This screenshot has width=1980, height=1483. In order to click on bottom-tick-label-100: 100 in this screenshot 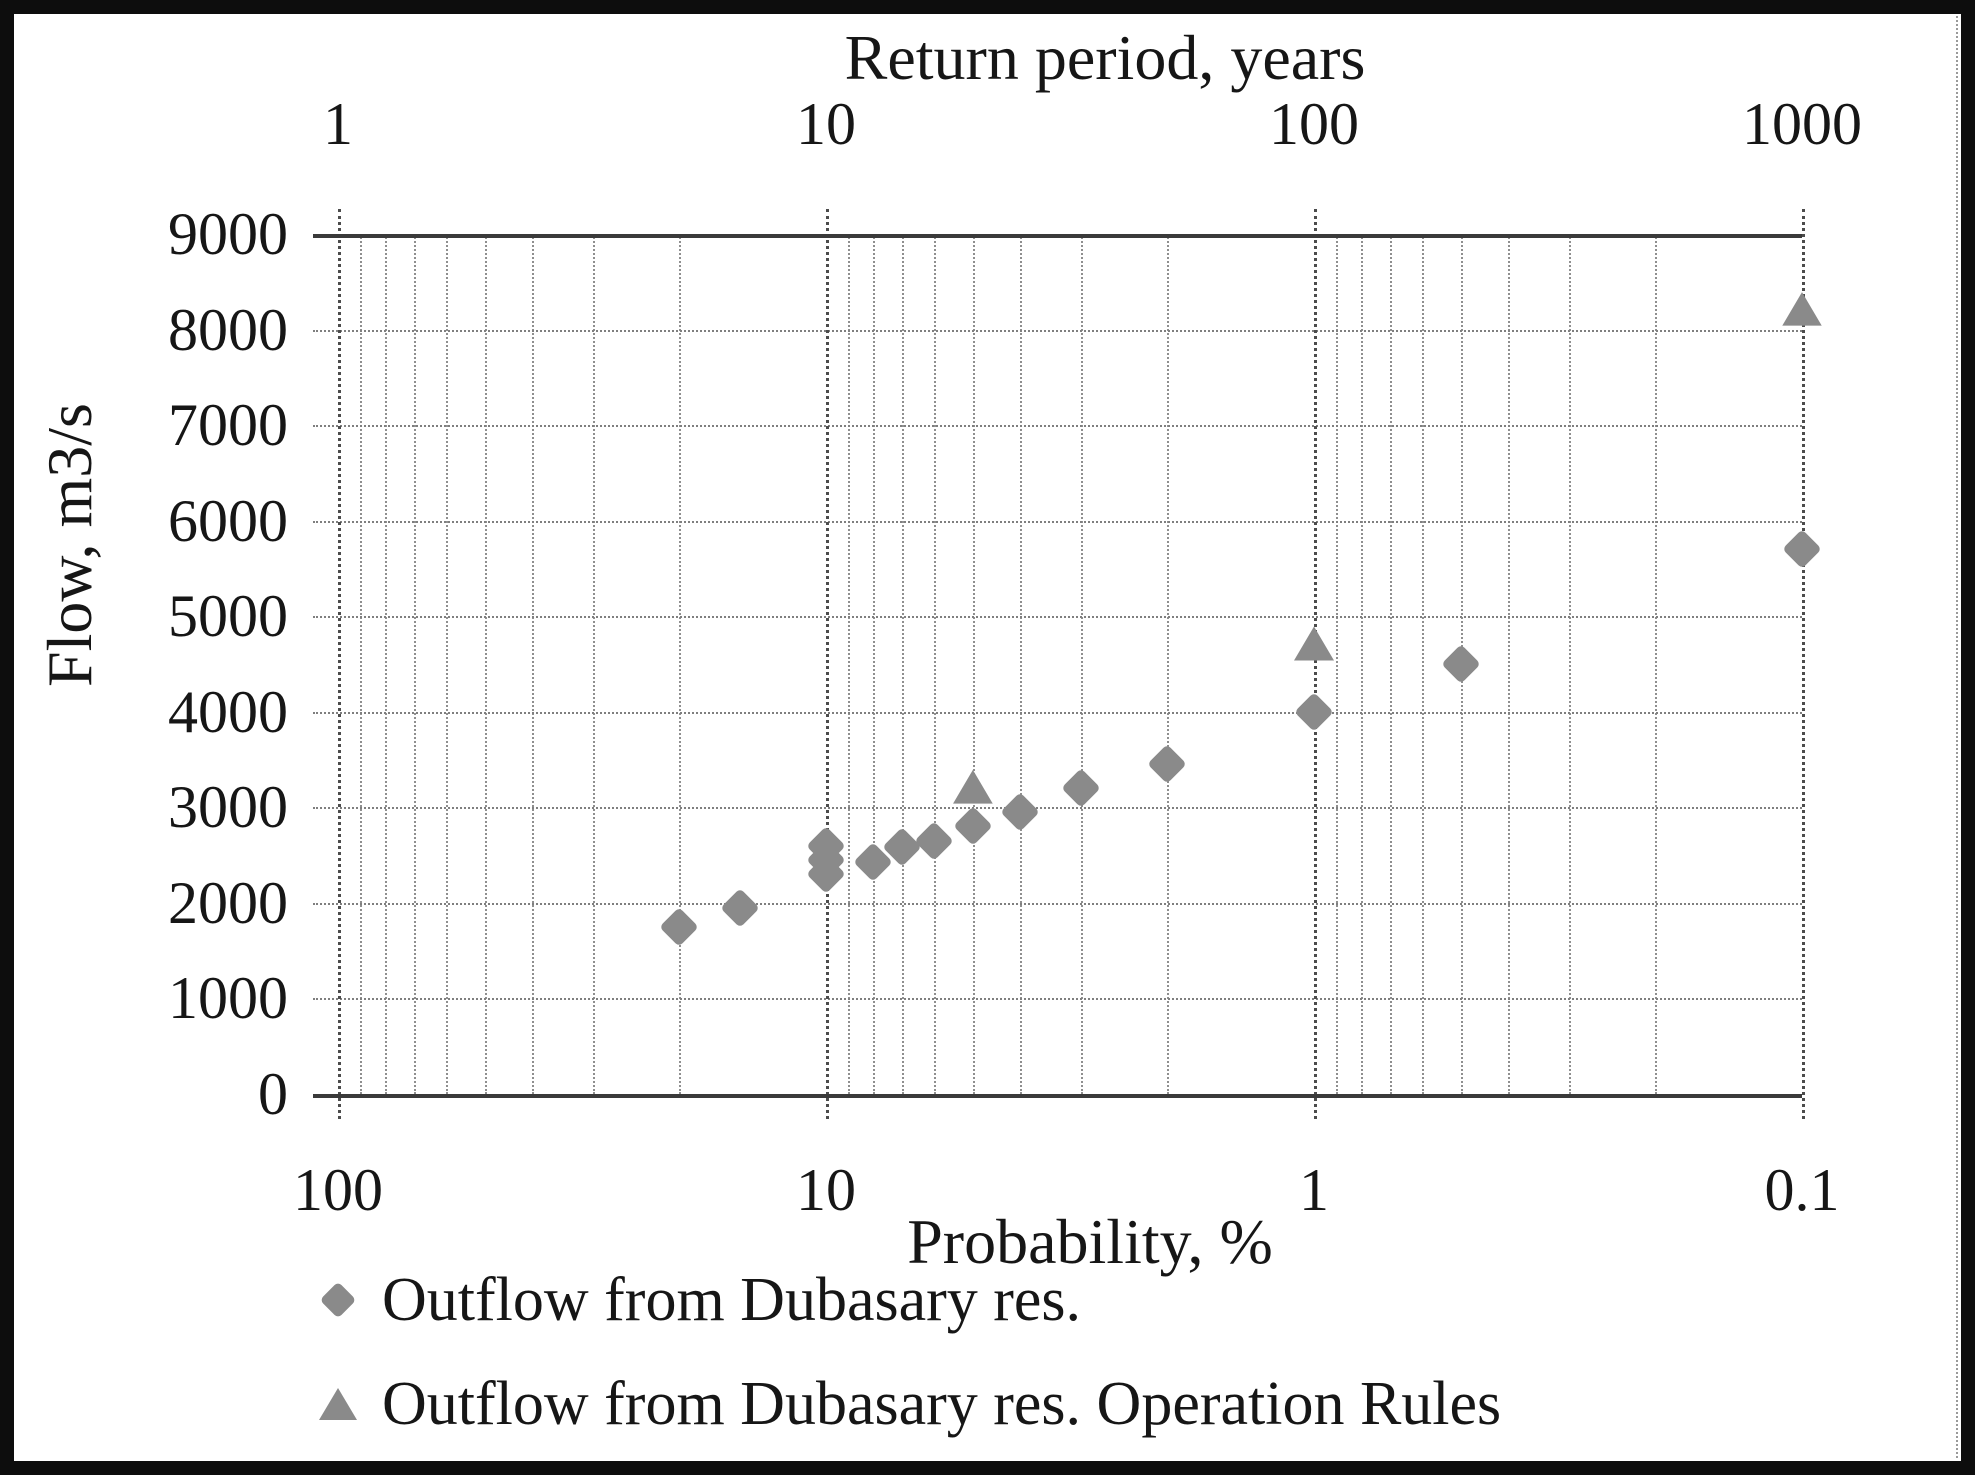, I will do `click(338, 1190)`.